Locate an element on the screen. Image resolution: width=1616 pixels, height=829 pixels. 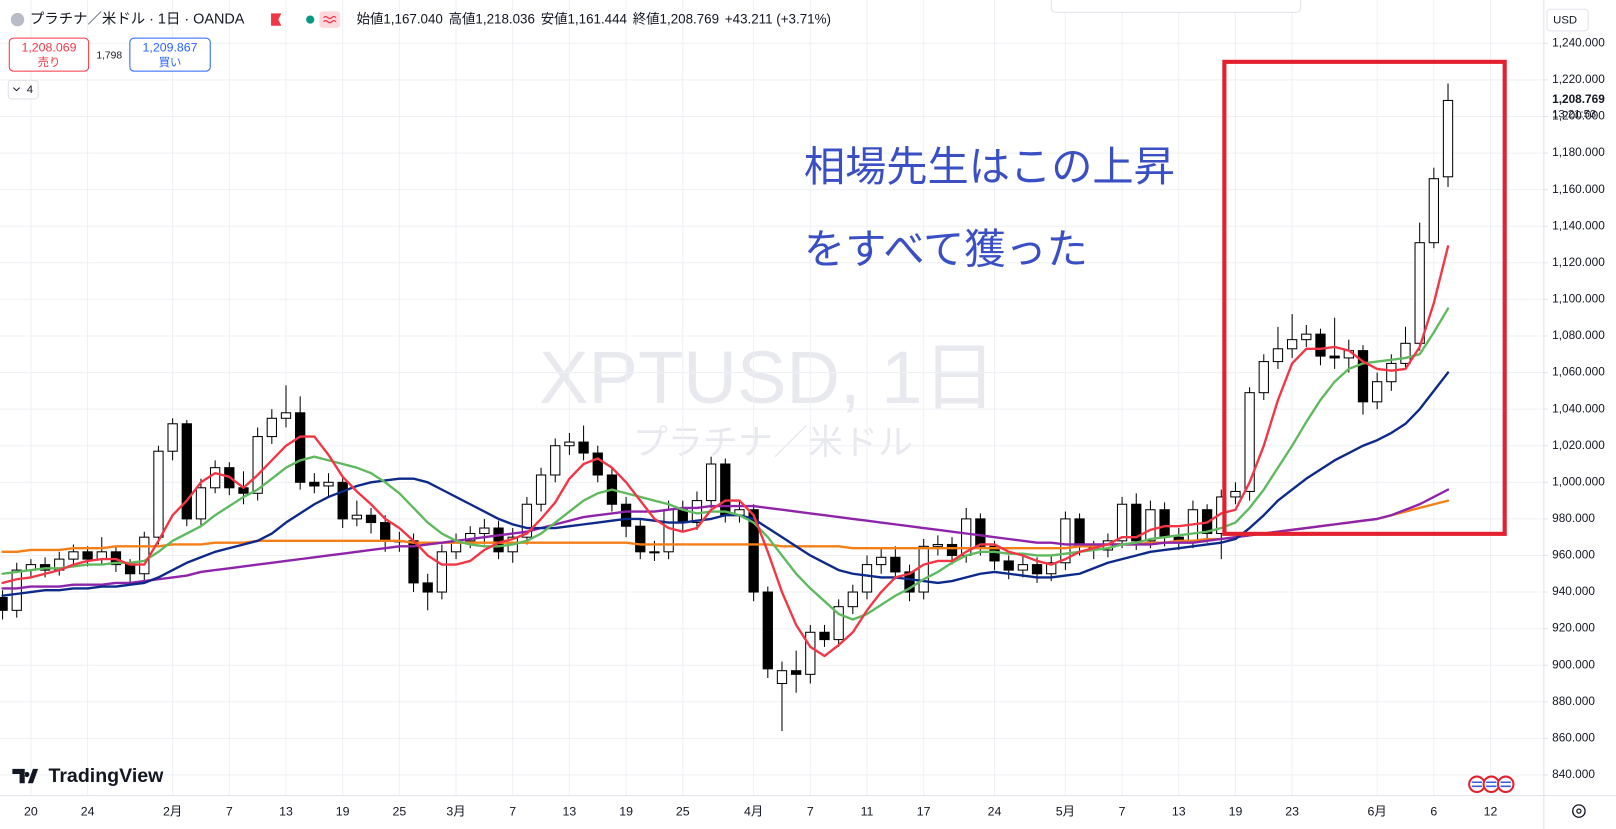
x-tick-label: 11 is located at coordinates (867, 811).